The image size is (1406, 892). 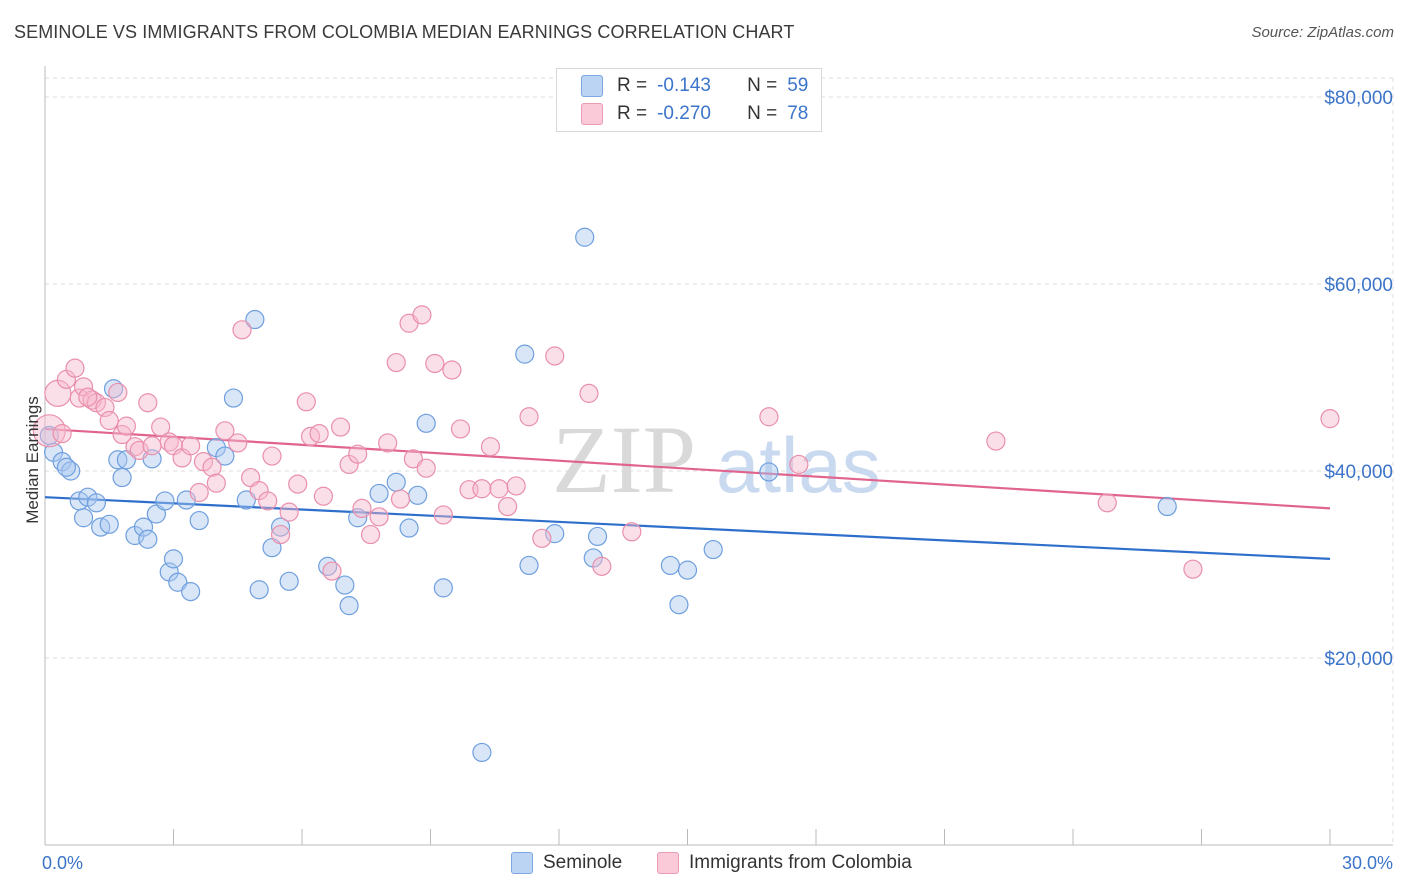 What do you see at coordinates (687, 528) in the screenshot?
I see `trendline-seminole` at bounding box center [687, 528].